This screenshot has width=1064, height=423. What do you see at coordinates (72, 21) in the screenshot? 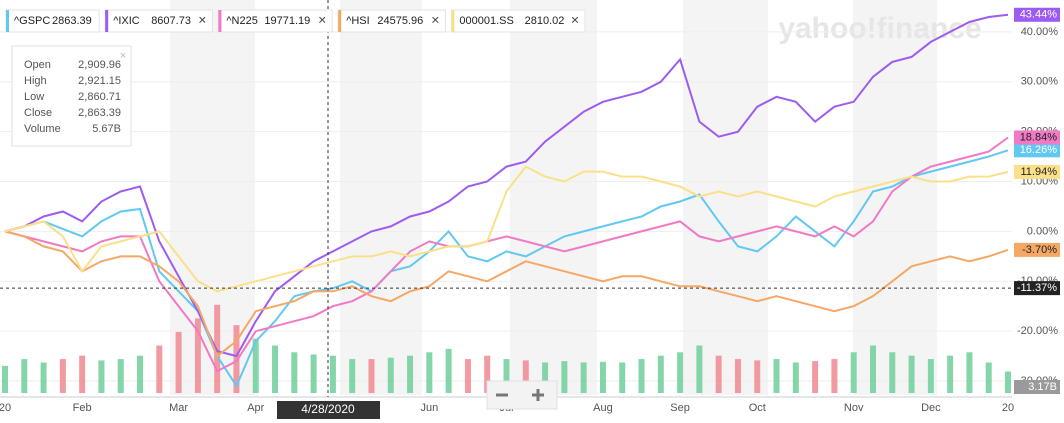
I see `legend-value: 2863.39` at bounding box center [72, 21].